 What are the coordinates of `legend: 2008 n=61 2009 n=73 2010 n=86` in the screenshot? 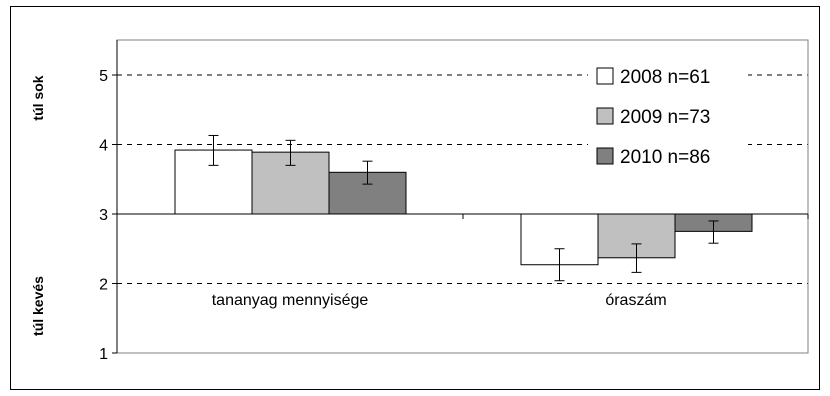 It's located at (668, 126).